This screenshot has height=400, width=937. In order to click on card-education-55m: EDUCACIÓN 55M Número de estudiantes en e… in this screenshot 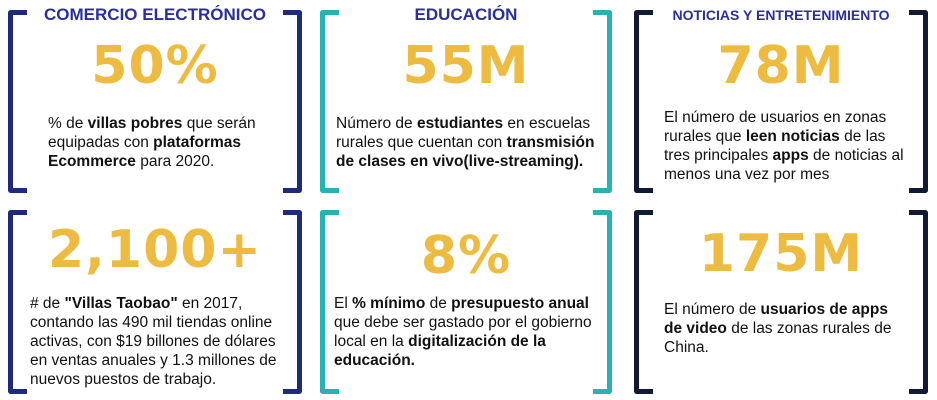, I will do `click(466, 98)`.